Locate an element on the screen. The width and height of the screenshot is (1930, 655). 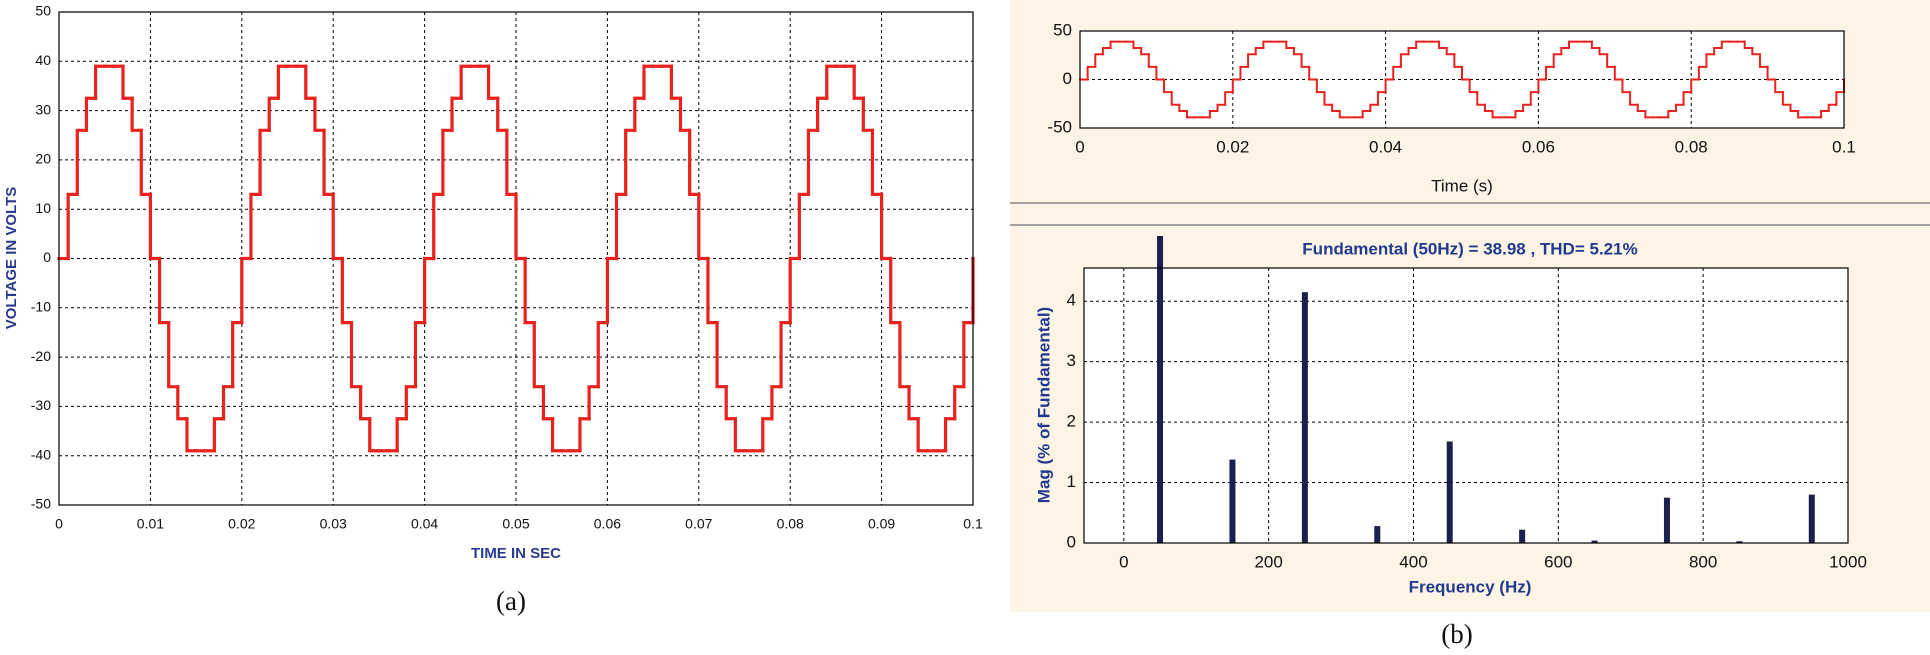
x-axis-label: Frequency (Hz) is located at coordinates (1470, 586).